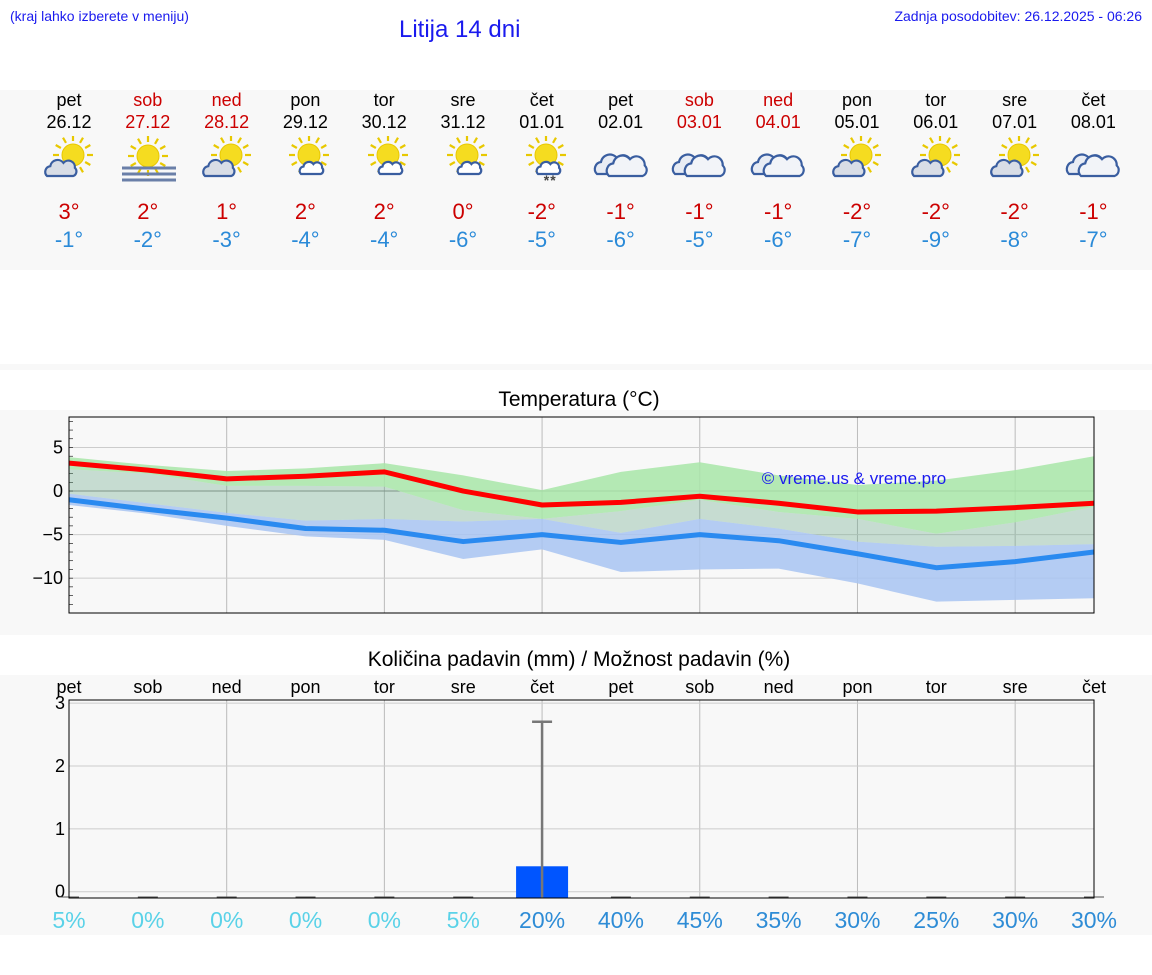 The width and height of the screenshot is (1152, 975). Describe the element at coordinates (699, 100) in the screenshot. I see `day-name: sob` at that location.